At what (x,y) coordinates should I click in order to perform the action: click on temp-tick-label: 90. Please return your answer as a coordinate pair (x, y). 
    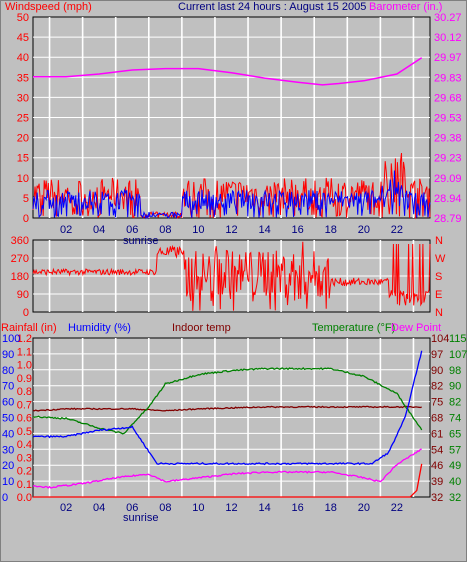
    Looking at the image, I should click on (455, 387).